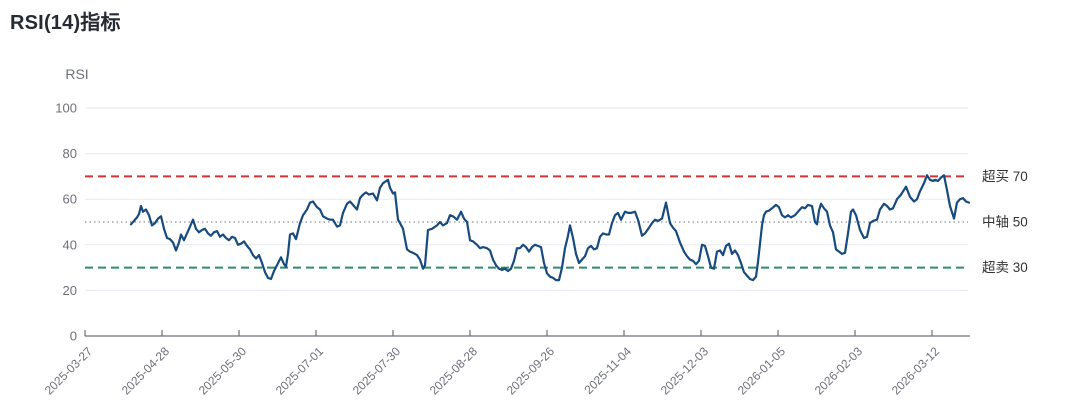 The image size is (1080, 412). Describe the element at coordinates (70, 244) in the screenshot. I see `y-tick-label: 40` at that location.